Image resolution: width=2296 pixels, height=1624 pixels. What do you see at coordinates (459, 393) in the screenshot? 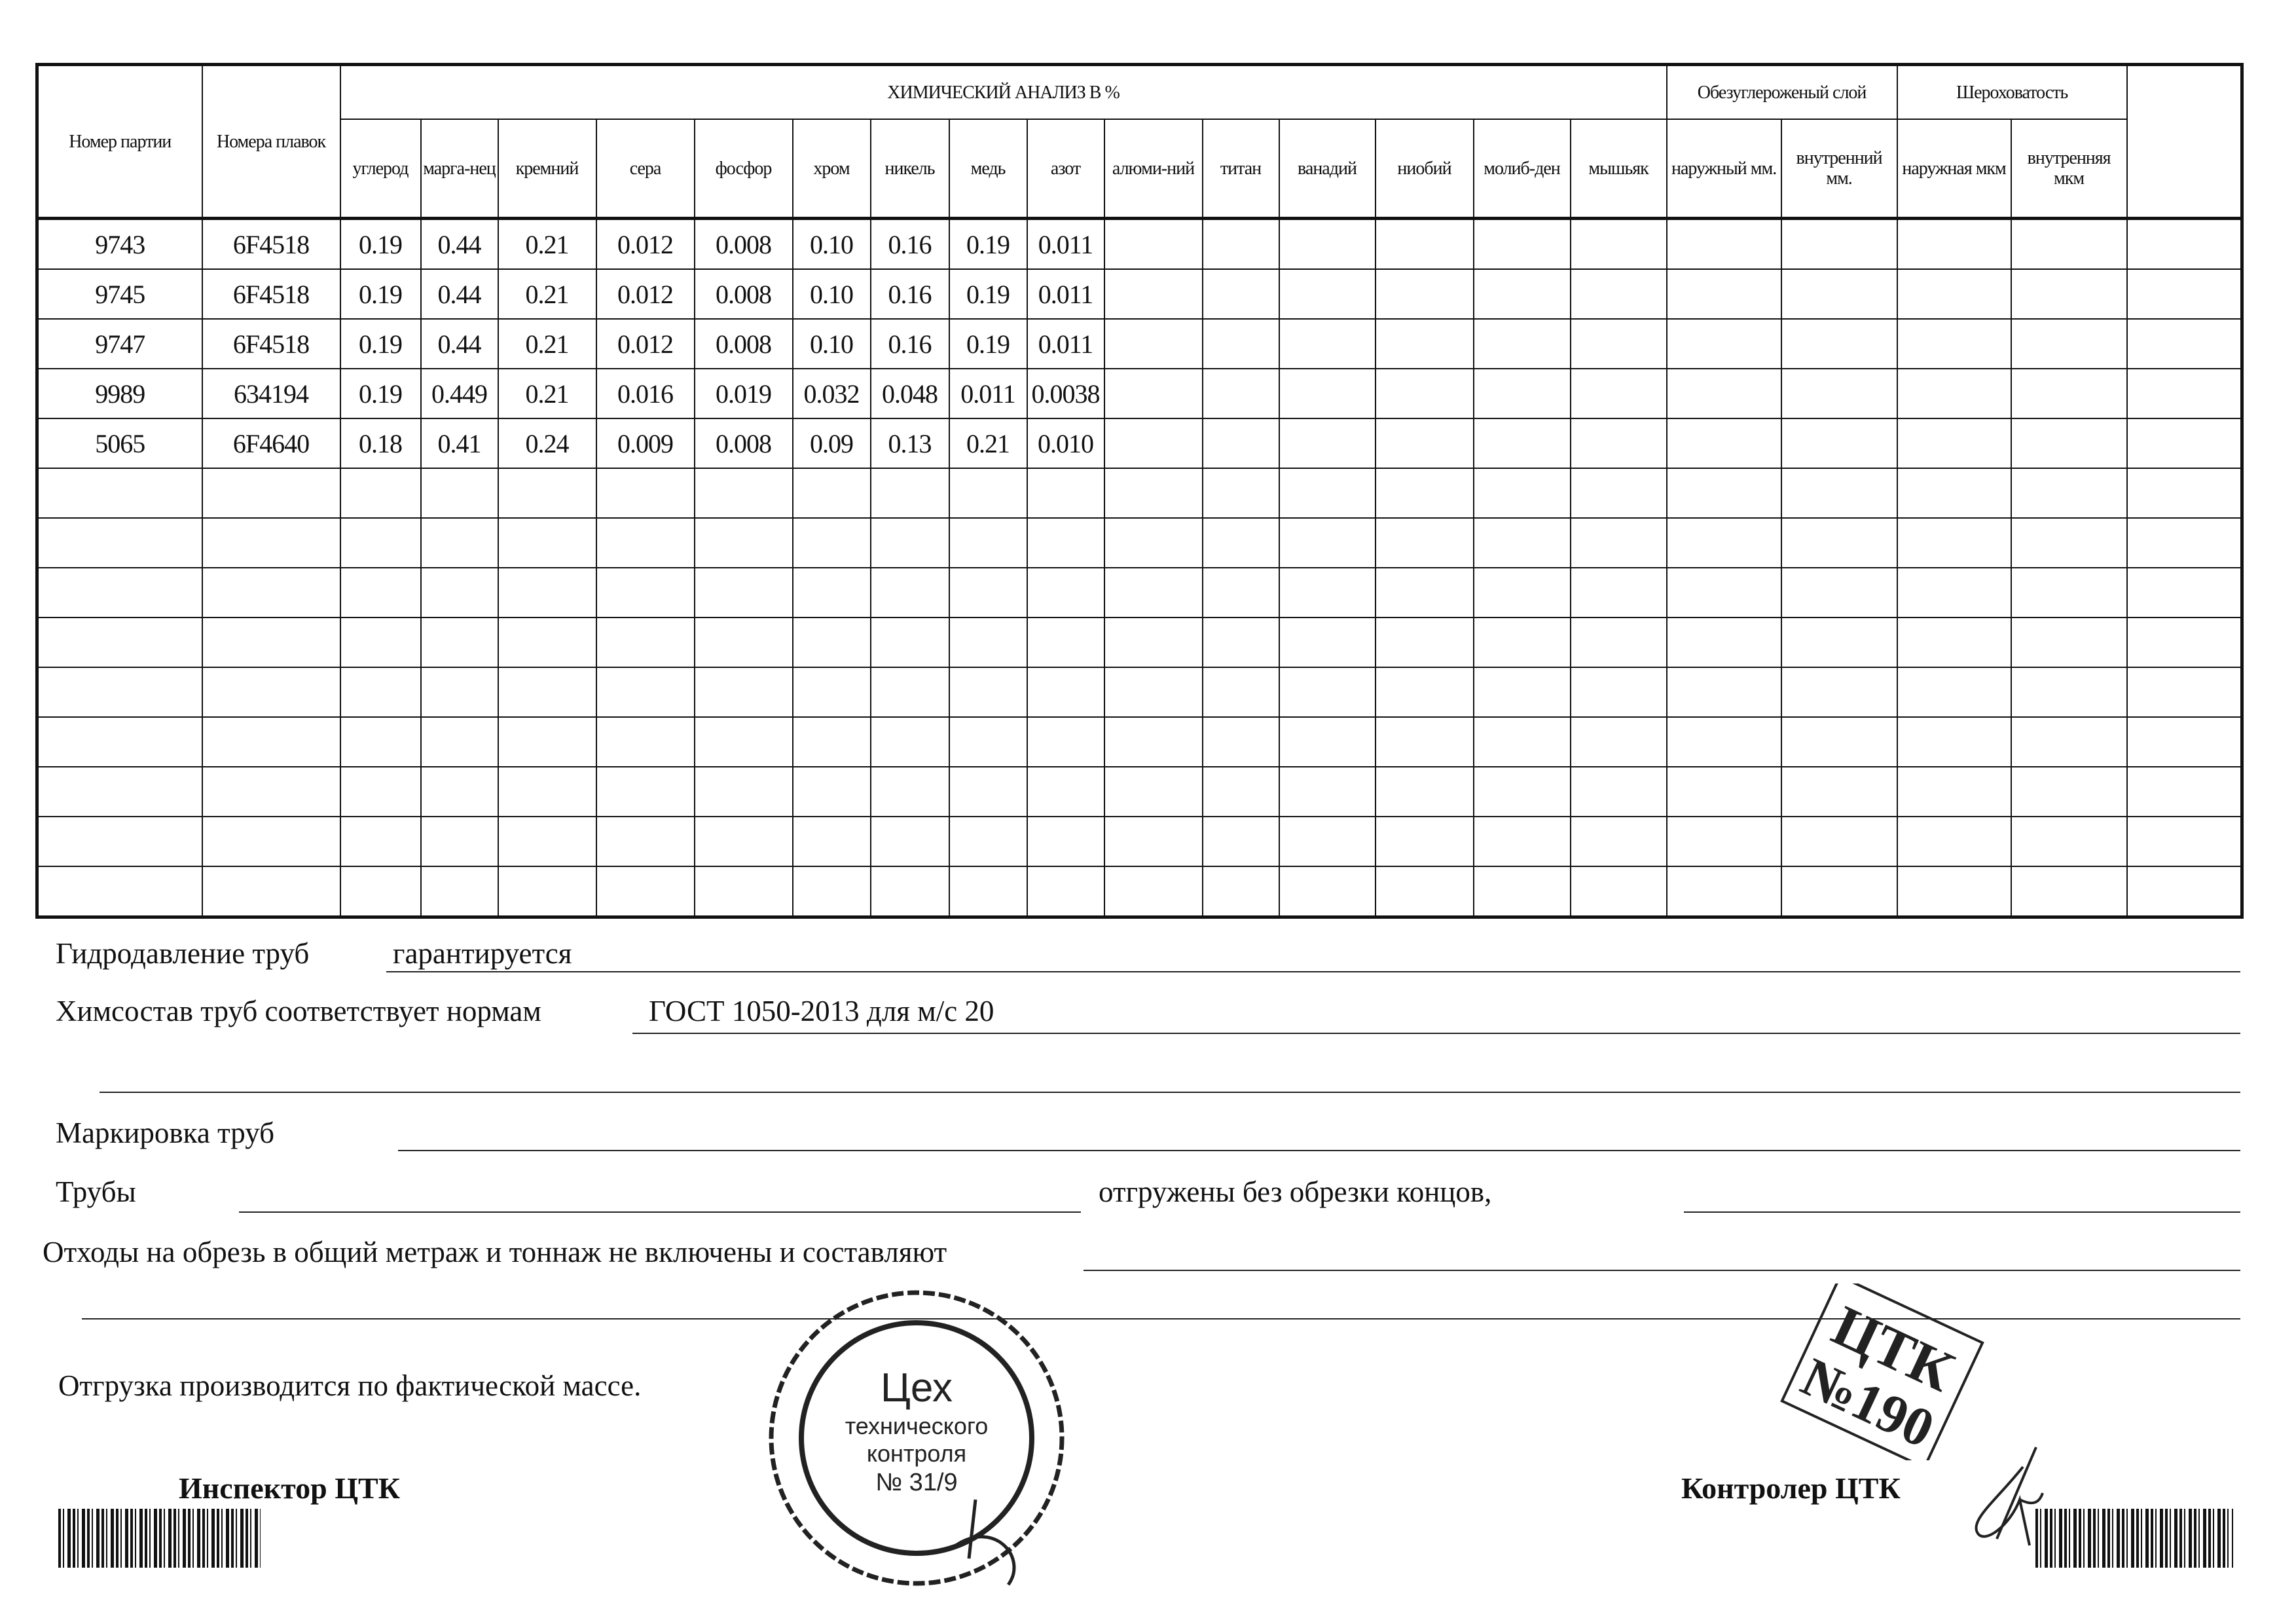
I see `table-cell: 0.449` at bounding box center [459, 393].